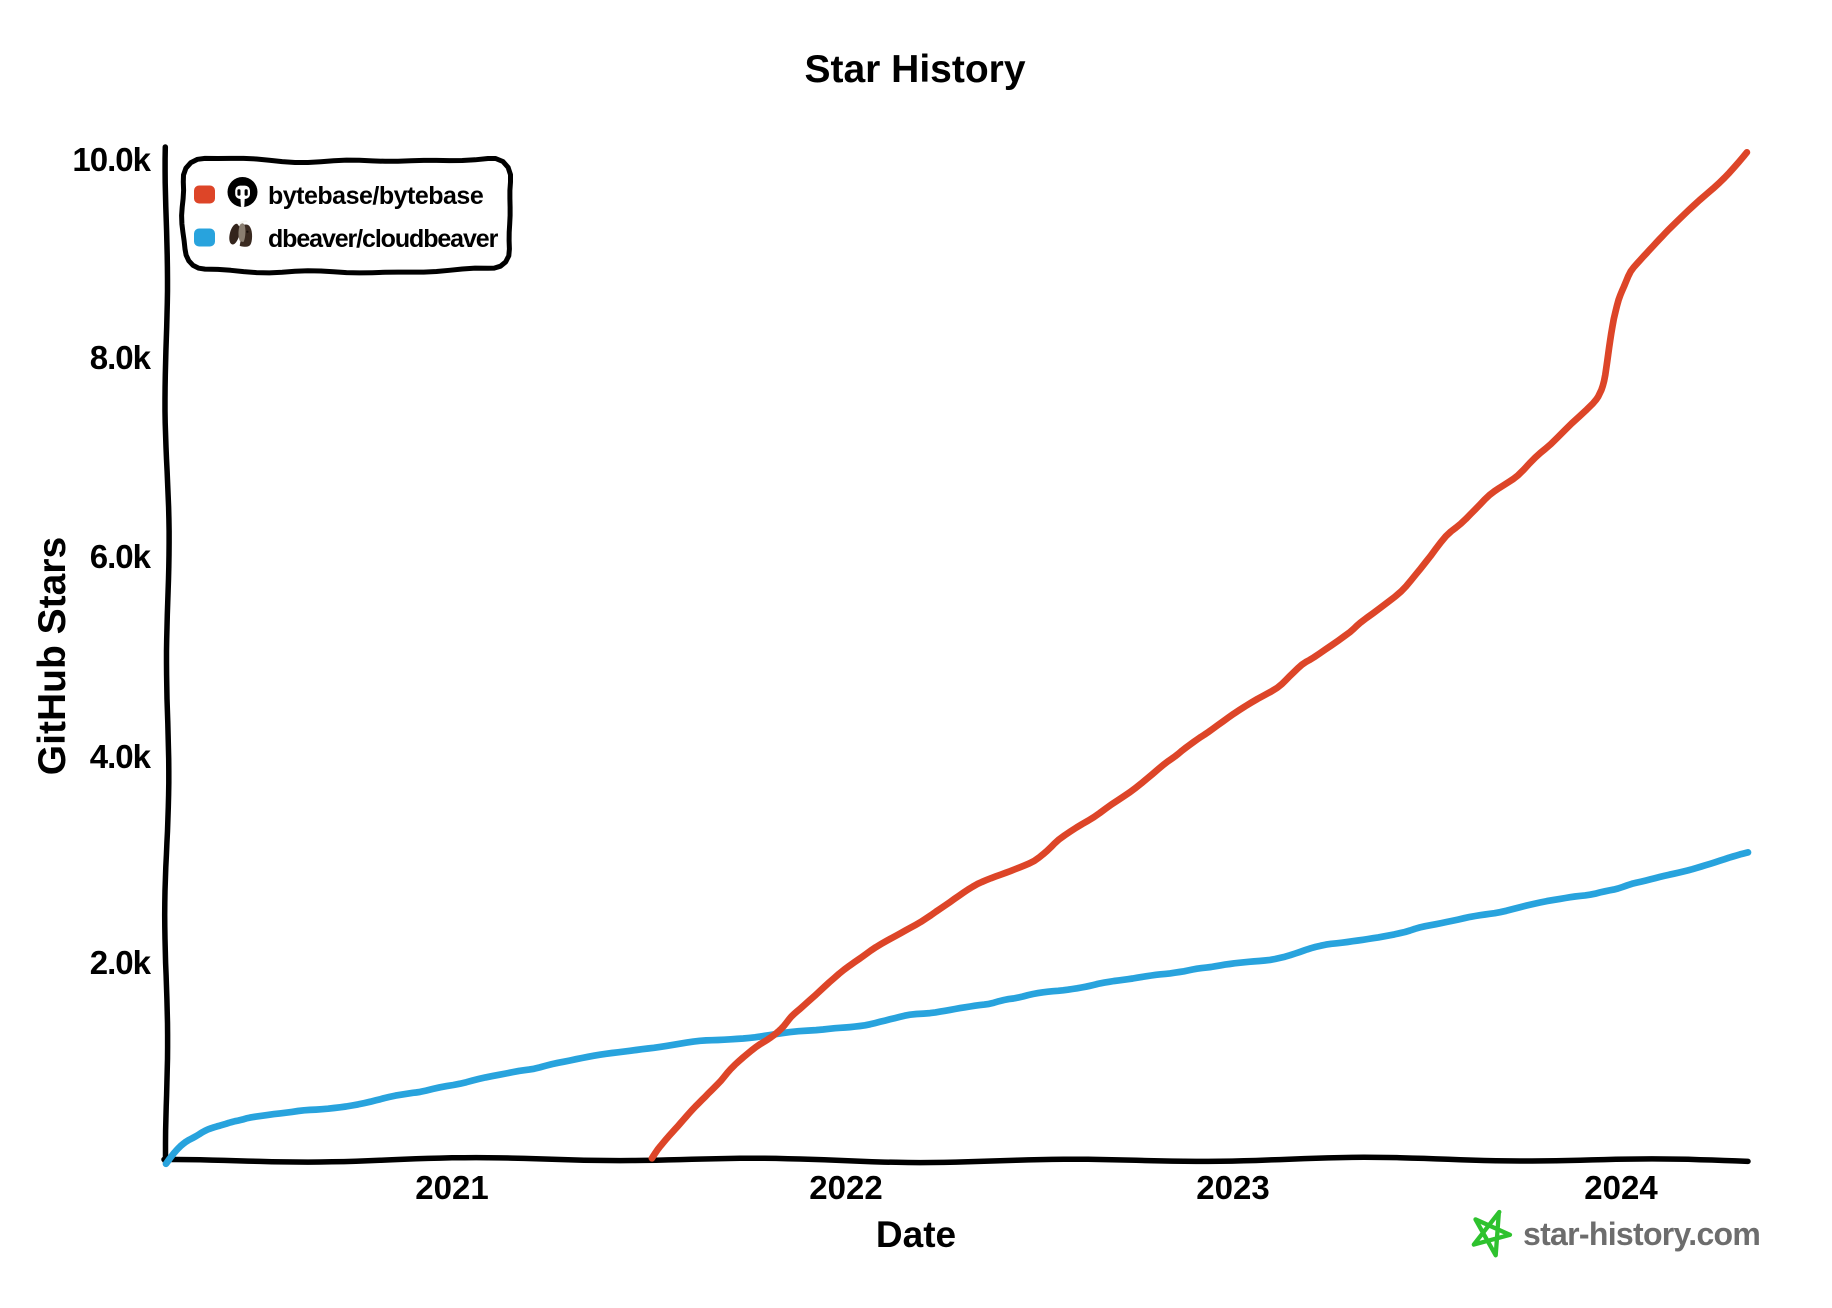  What do you see at coordinates (451, 1187) in the screenshot?
I see `svg-text: 2021` at bounding box center [451, 1187].